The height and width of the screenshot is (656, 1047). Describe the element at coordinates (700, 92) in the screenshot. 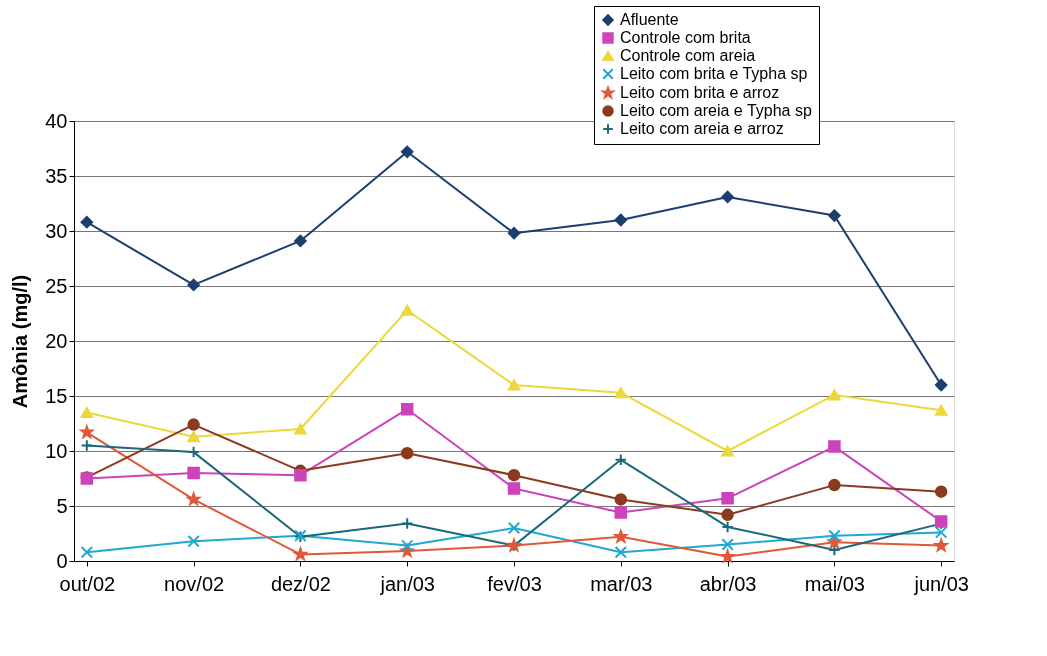

I see `legend-label: Leito com brita e arroz` at that location.